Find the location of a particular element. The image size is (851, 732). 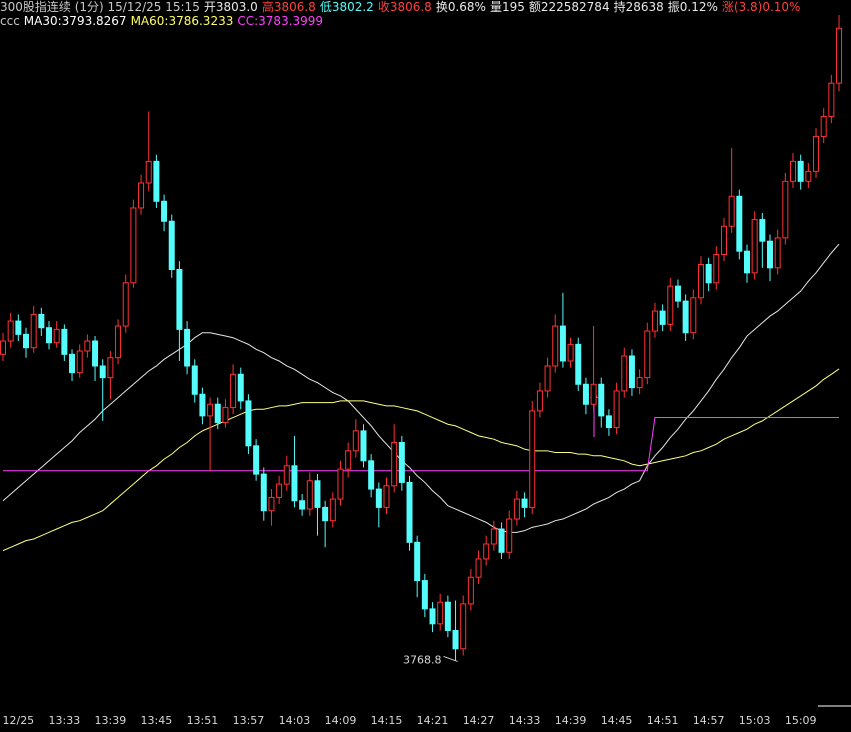

indicator-item: CC:3783.3999 is located at coordinates (280, 21).